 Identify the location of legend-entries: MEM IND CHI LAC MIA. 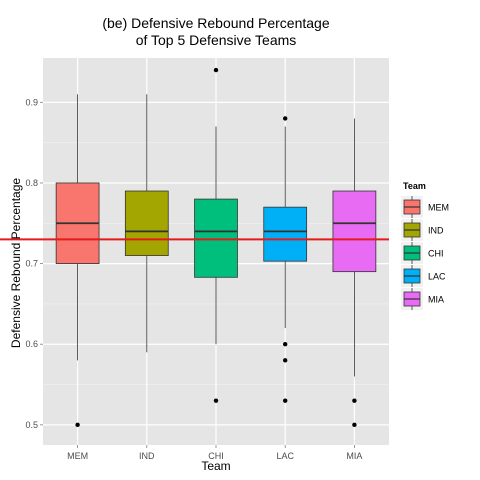
(425, 253).